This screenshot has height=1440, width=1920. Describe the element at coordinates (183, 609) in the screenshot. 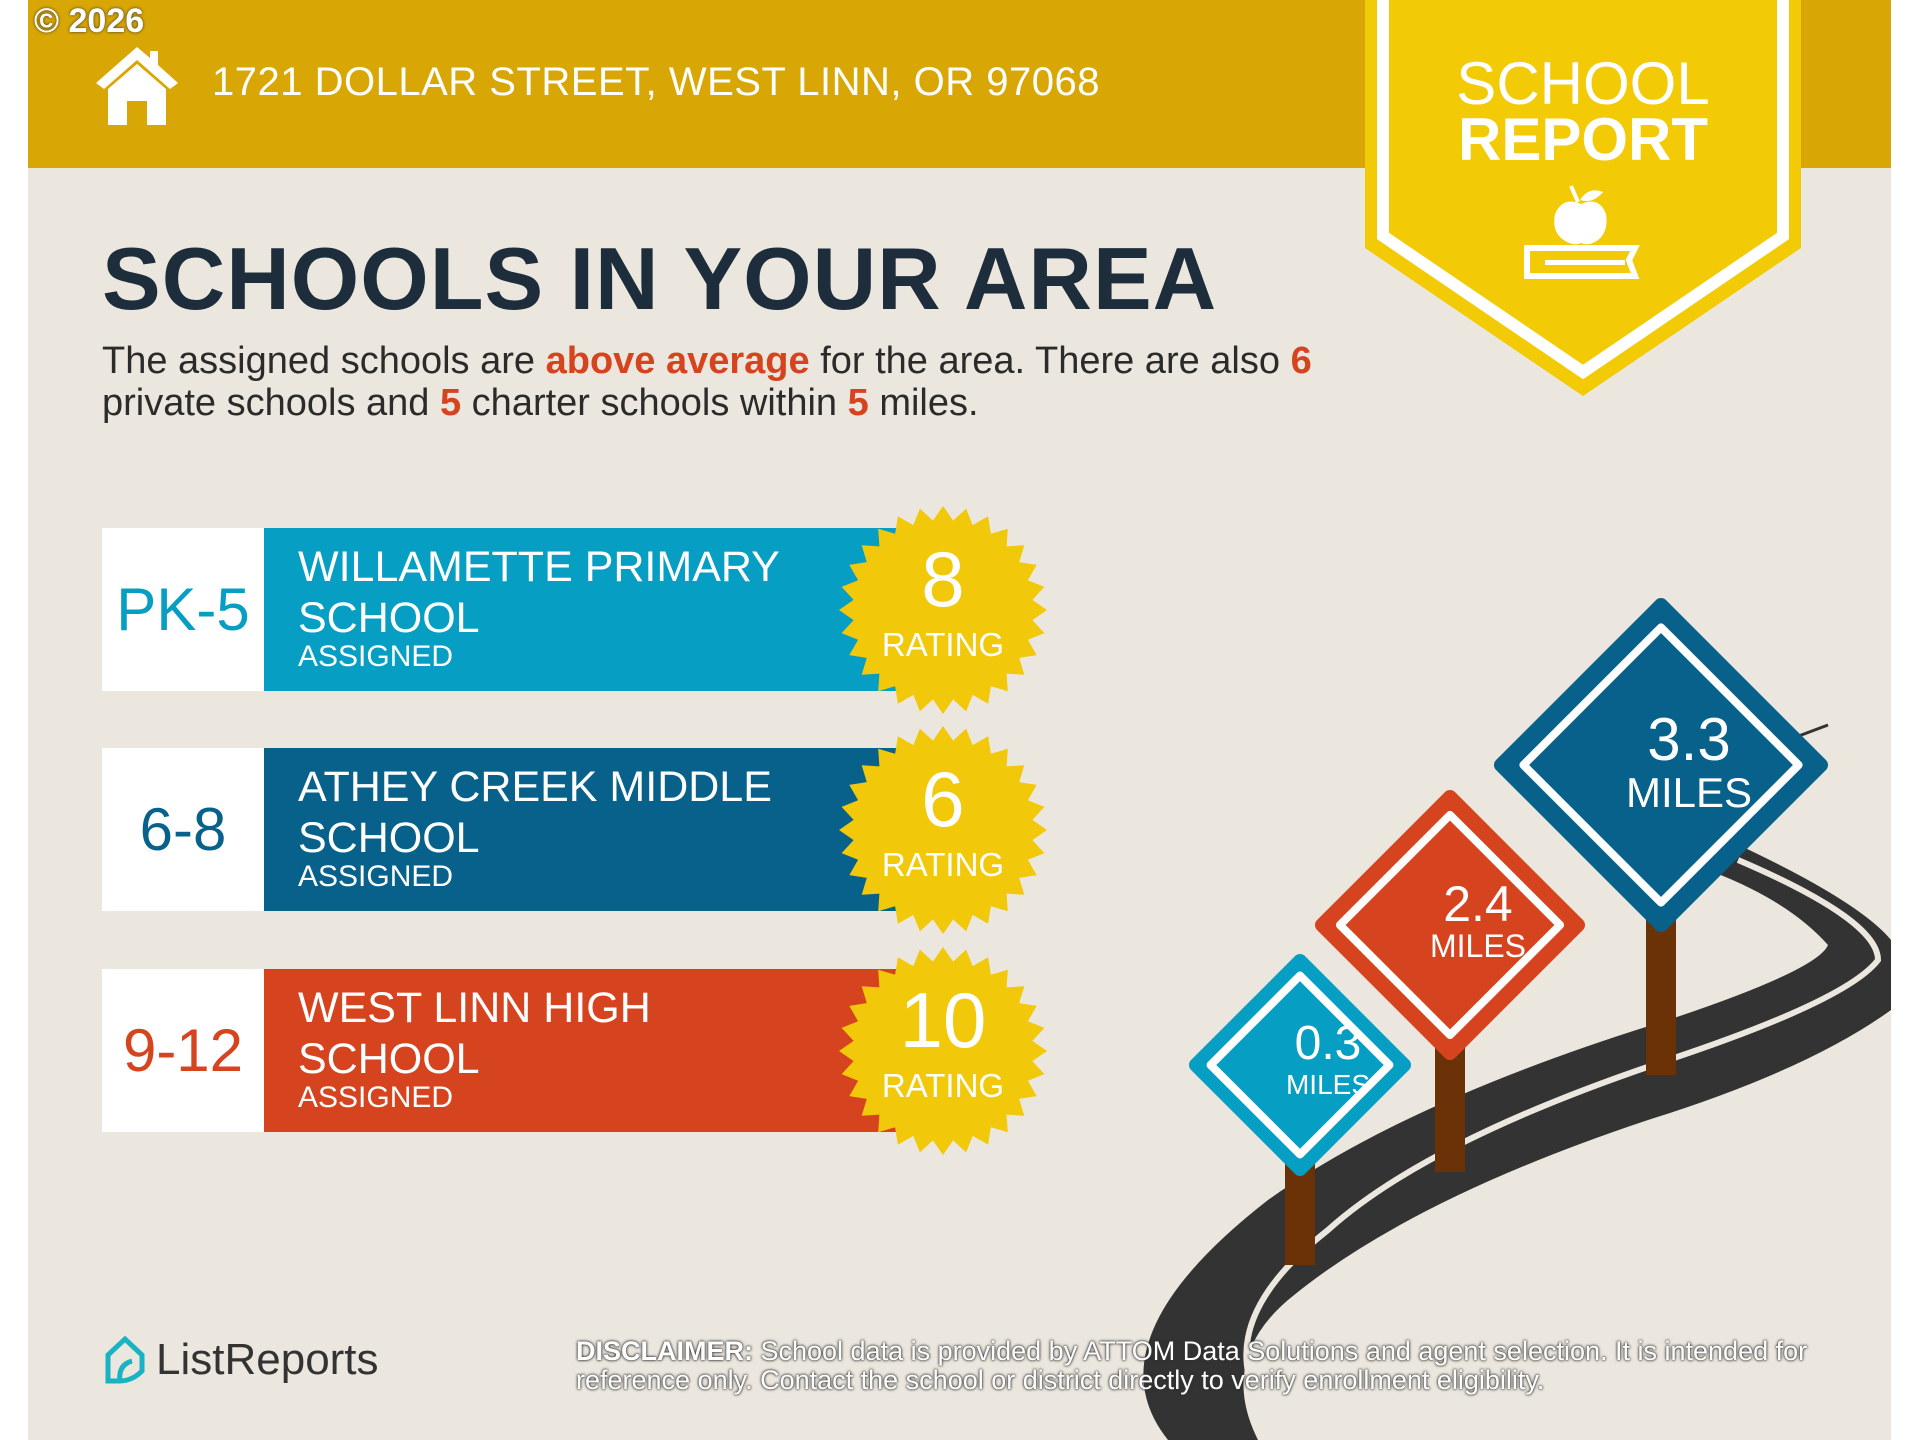

I see `grade-range: PK-5` at that location.